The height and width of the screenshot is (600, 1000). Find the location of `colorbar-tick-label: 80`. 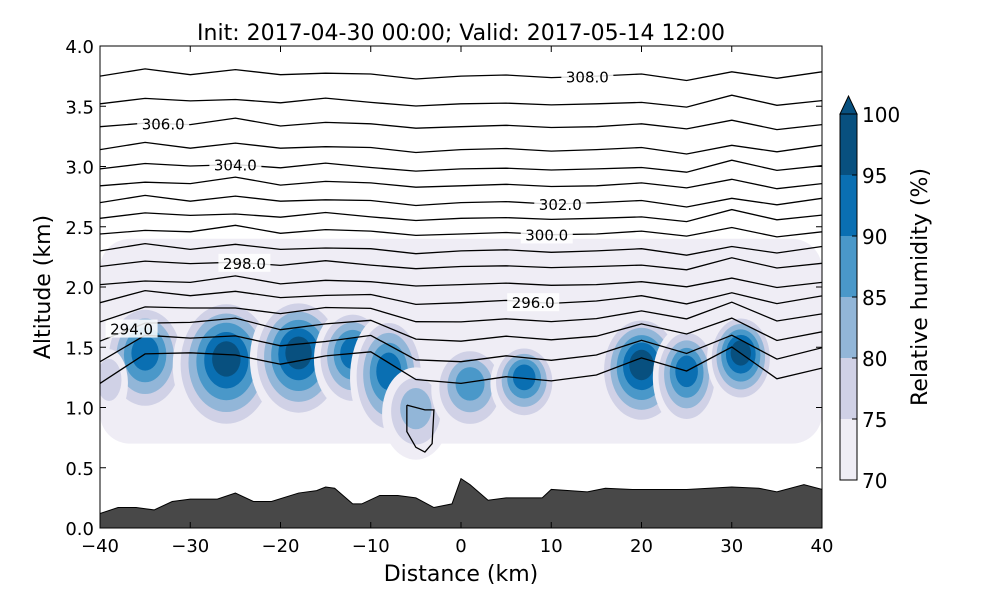

colorbar-tick-label: 80 is located at coordinates (874, 359).